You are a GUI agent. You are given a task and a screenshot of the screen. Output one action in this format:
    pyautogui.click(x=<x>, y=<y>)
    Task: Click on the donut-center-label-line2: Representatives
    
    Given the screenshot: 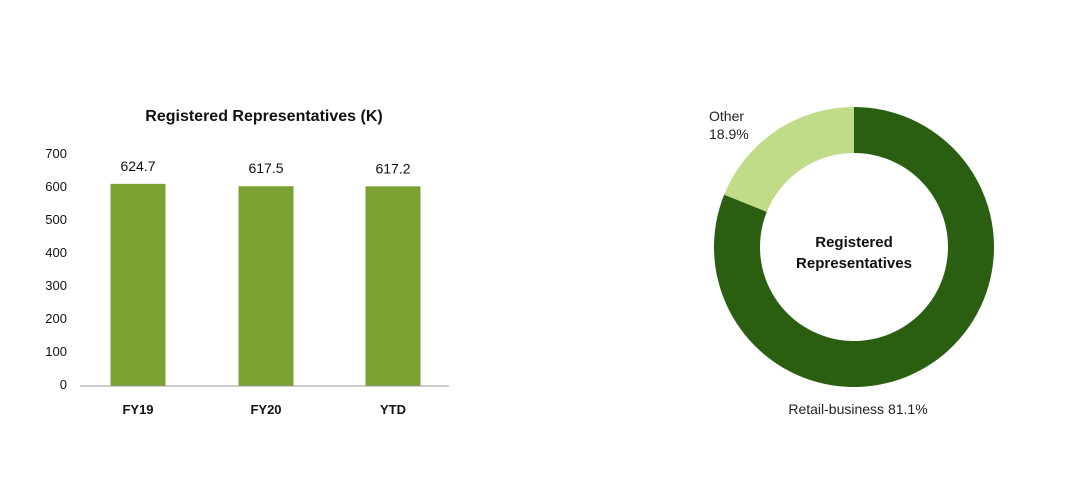 What is the action you would take?
    pyautogui.click(x=854, y=263)
    